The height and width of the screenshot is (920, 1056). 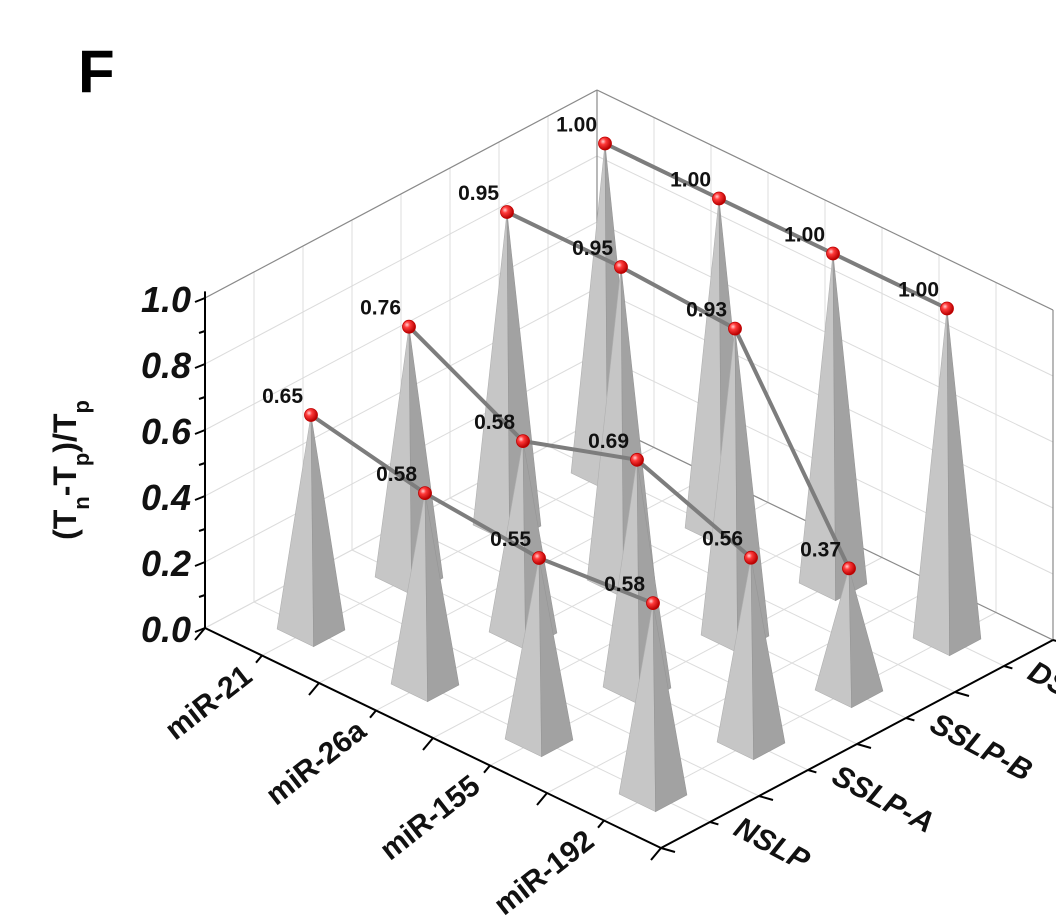 I want to click on panel-label: F, so click(x=96, y=71).